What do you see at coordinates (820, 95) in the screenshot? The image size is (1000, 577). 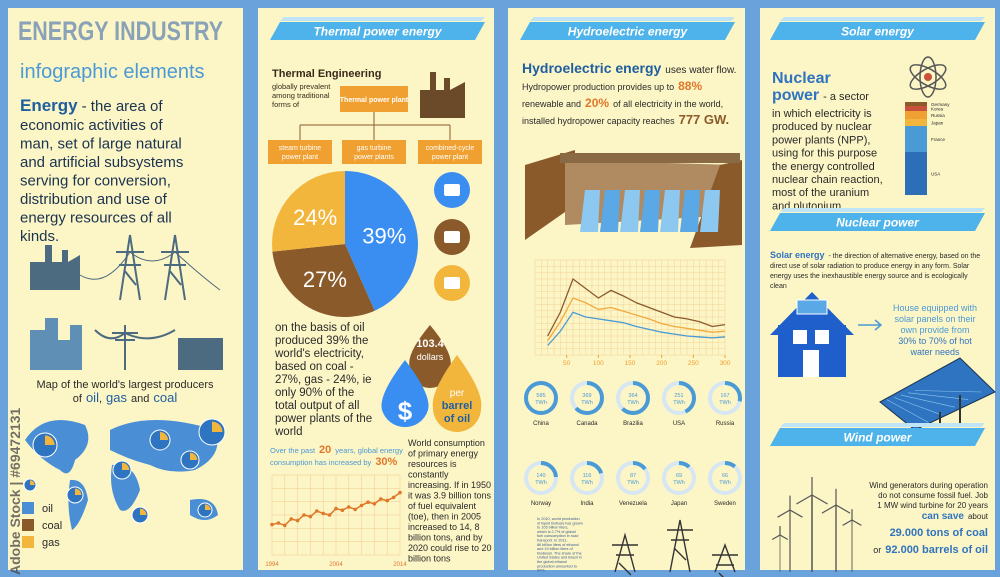 I see `text-line: power - a sector` at bounding box center [820, 95].